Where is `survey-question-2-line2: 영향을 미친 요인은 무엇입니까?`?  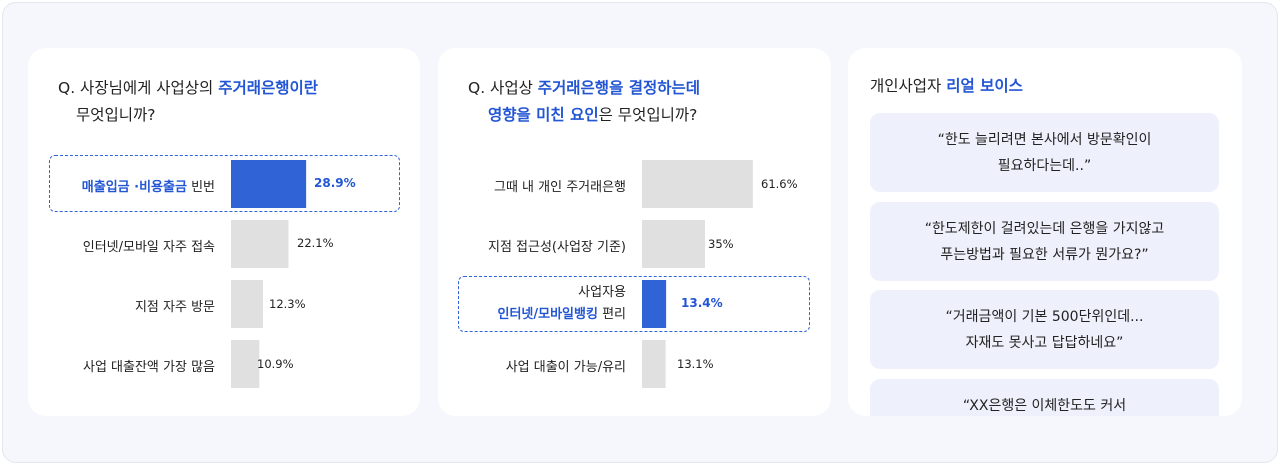
survey-question-2-line2: 영향을 미친 요인은 무엇입니까? is located at coordinates (592, 115).